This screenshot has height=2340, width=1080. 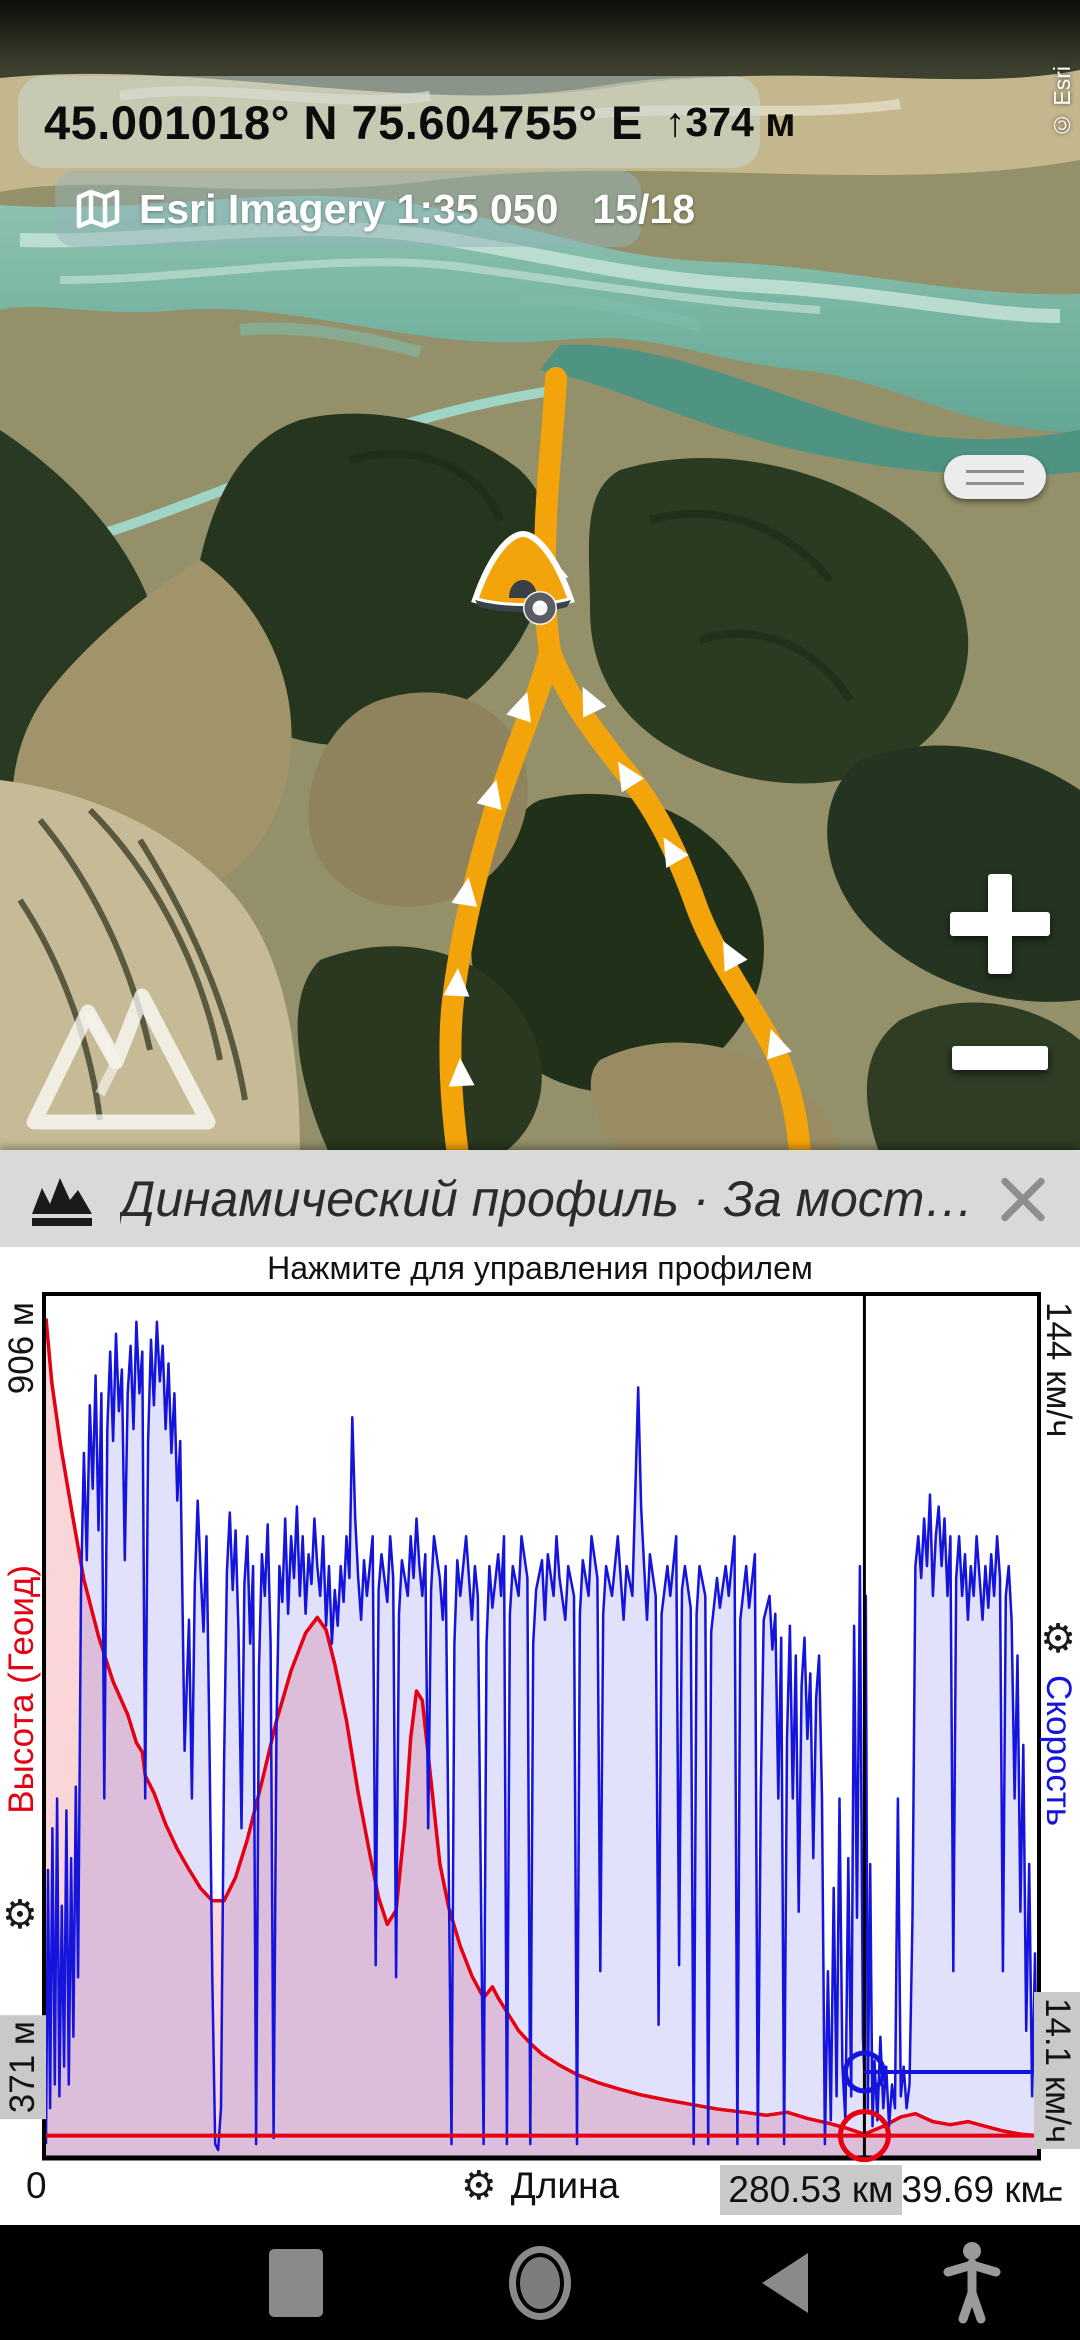 I want to click on android-navigation-bar, so click(x=540, y=2282).